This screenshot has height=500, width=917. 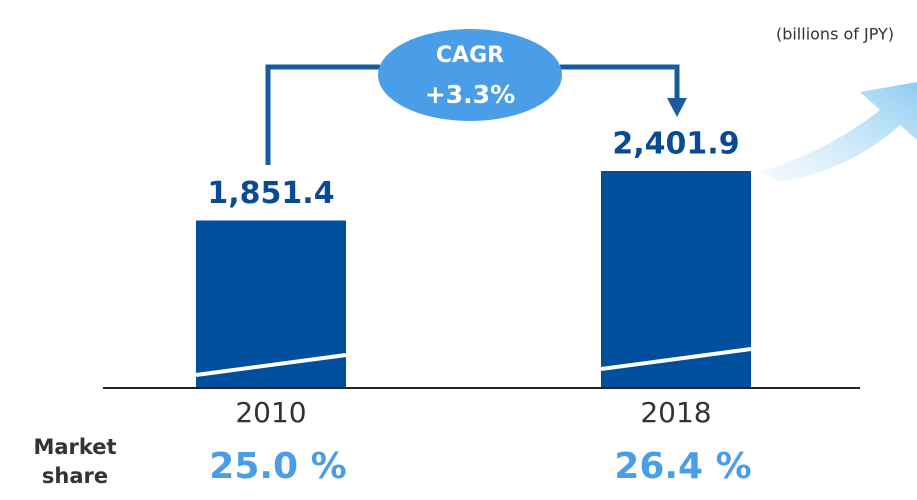 I want to click on arrowhead, so click(x=677, y=107).